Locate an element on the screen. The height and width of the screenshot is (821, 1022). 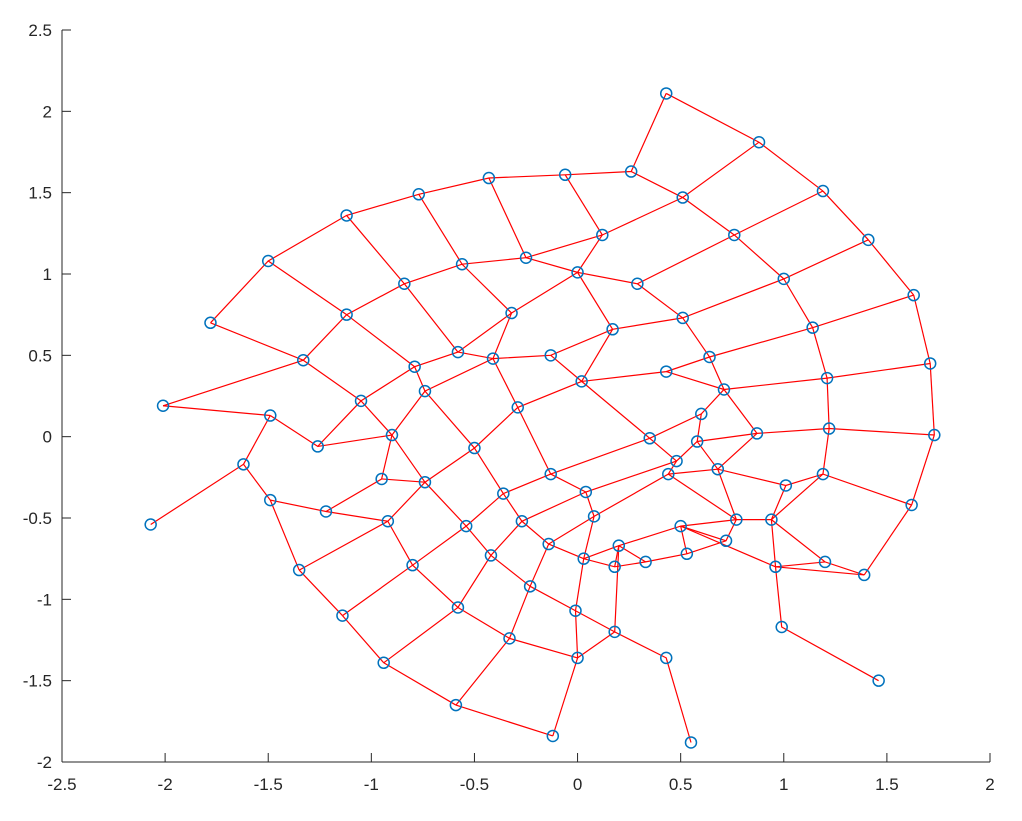
x-tick-label: -1 is located at coordinates (371, 784).